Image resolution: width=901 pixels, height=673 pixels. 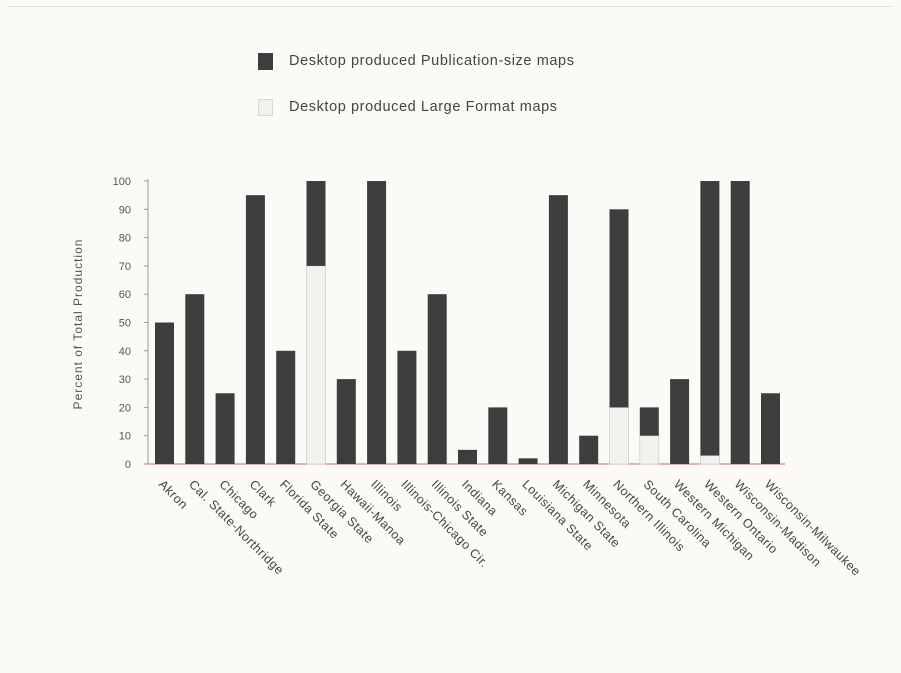 I want to click on bar-florida-state-publication-size, so click(x=286, y=407).